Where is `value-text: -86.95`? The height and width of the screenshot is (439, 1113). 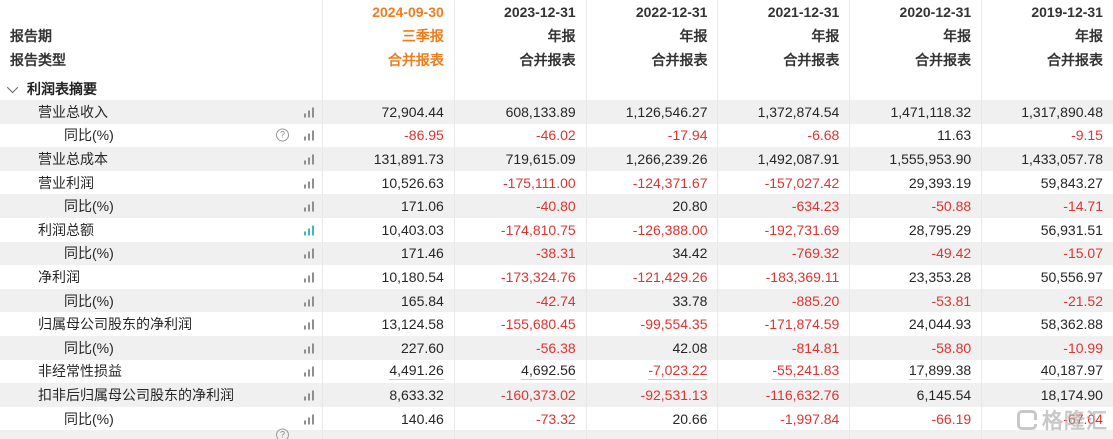 value-text: -86.95 is located at coordinates (424, 135).